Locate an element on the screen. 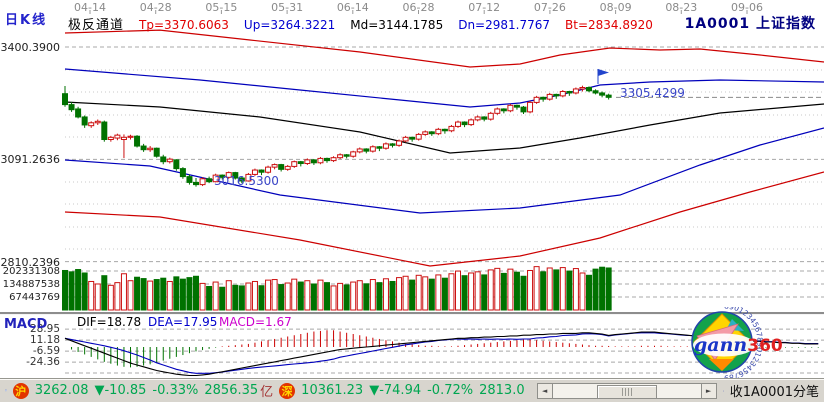 The image size is (824, 402). macd-dif-value: DIF=18.78 is located at coordinates (109, 322).